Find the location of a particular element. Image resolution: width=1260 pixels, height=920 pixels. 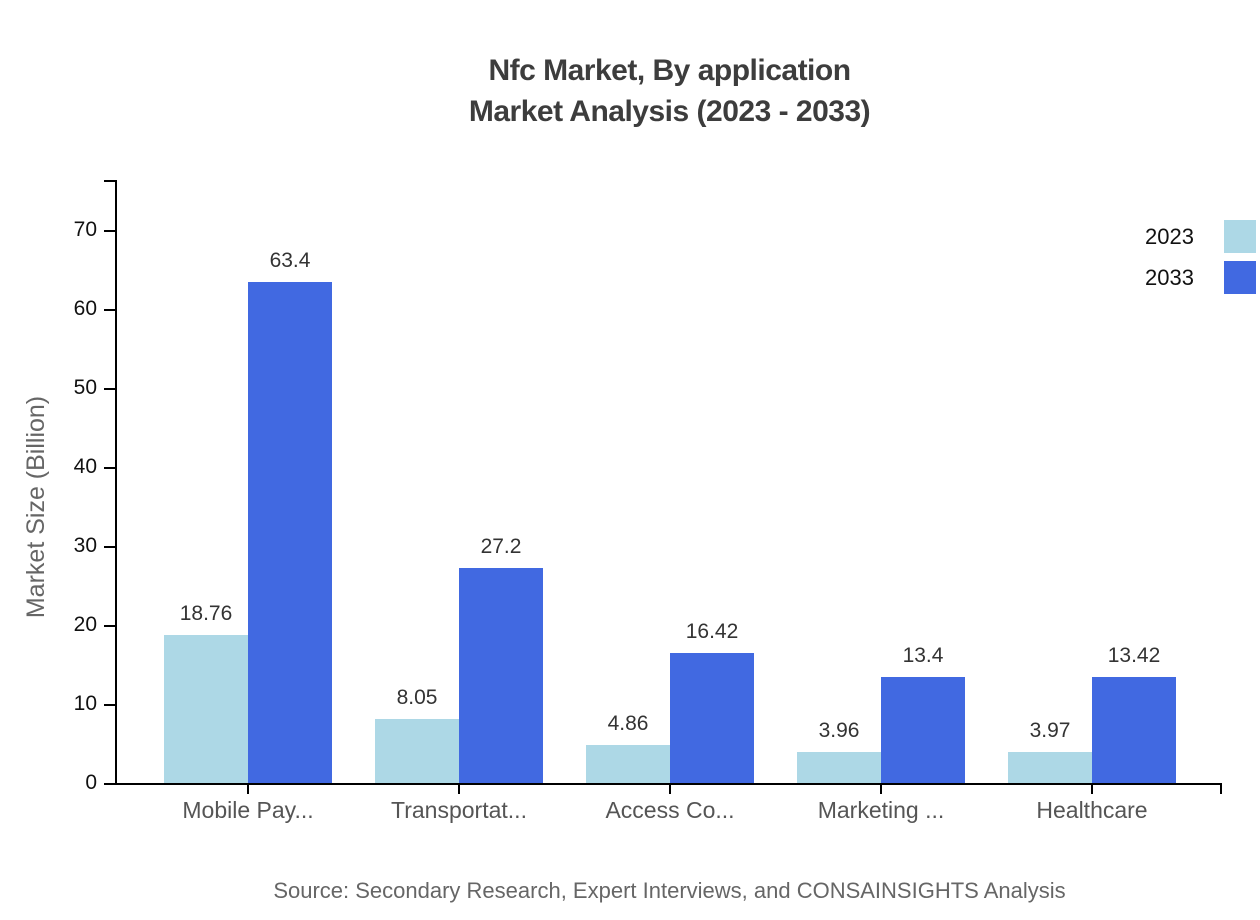

chart-legend: 2023 2033 is located at coordinates (1200, 261).